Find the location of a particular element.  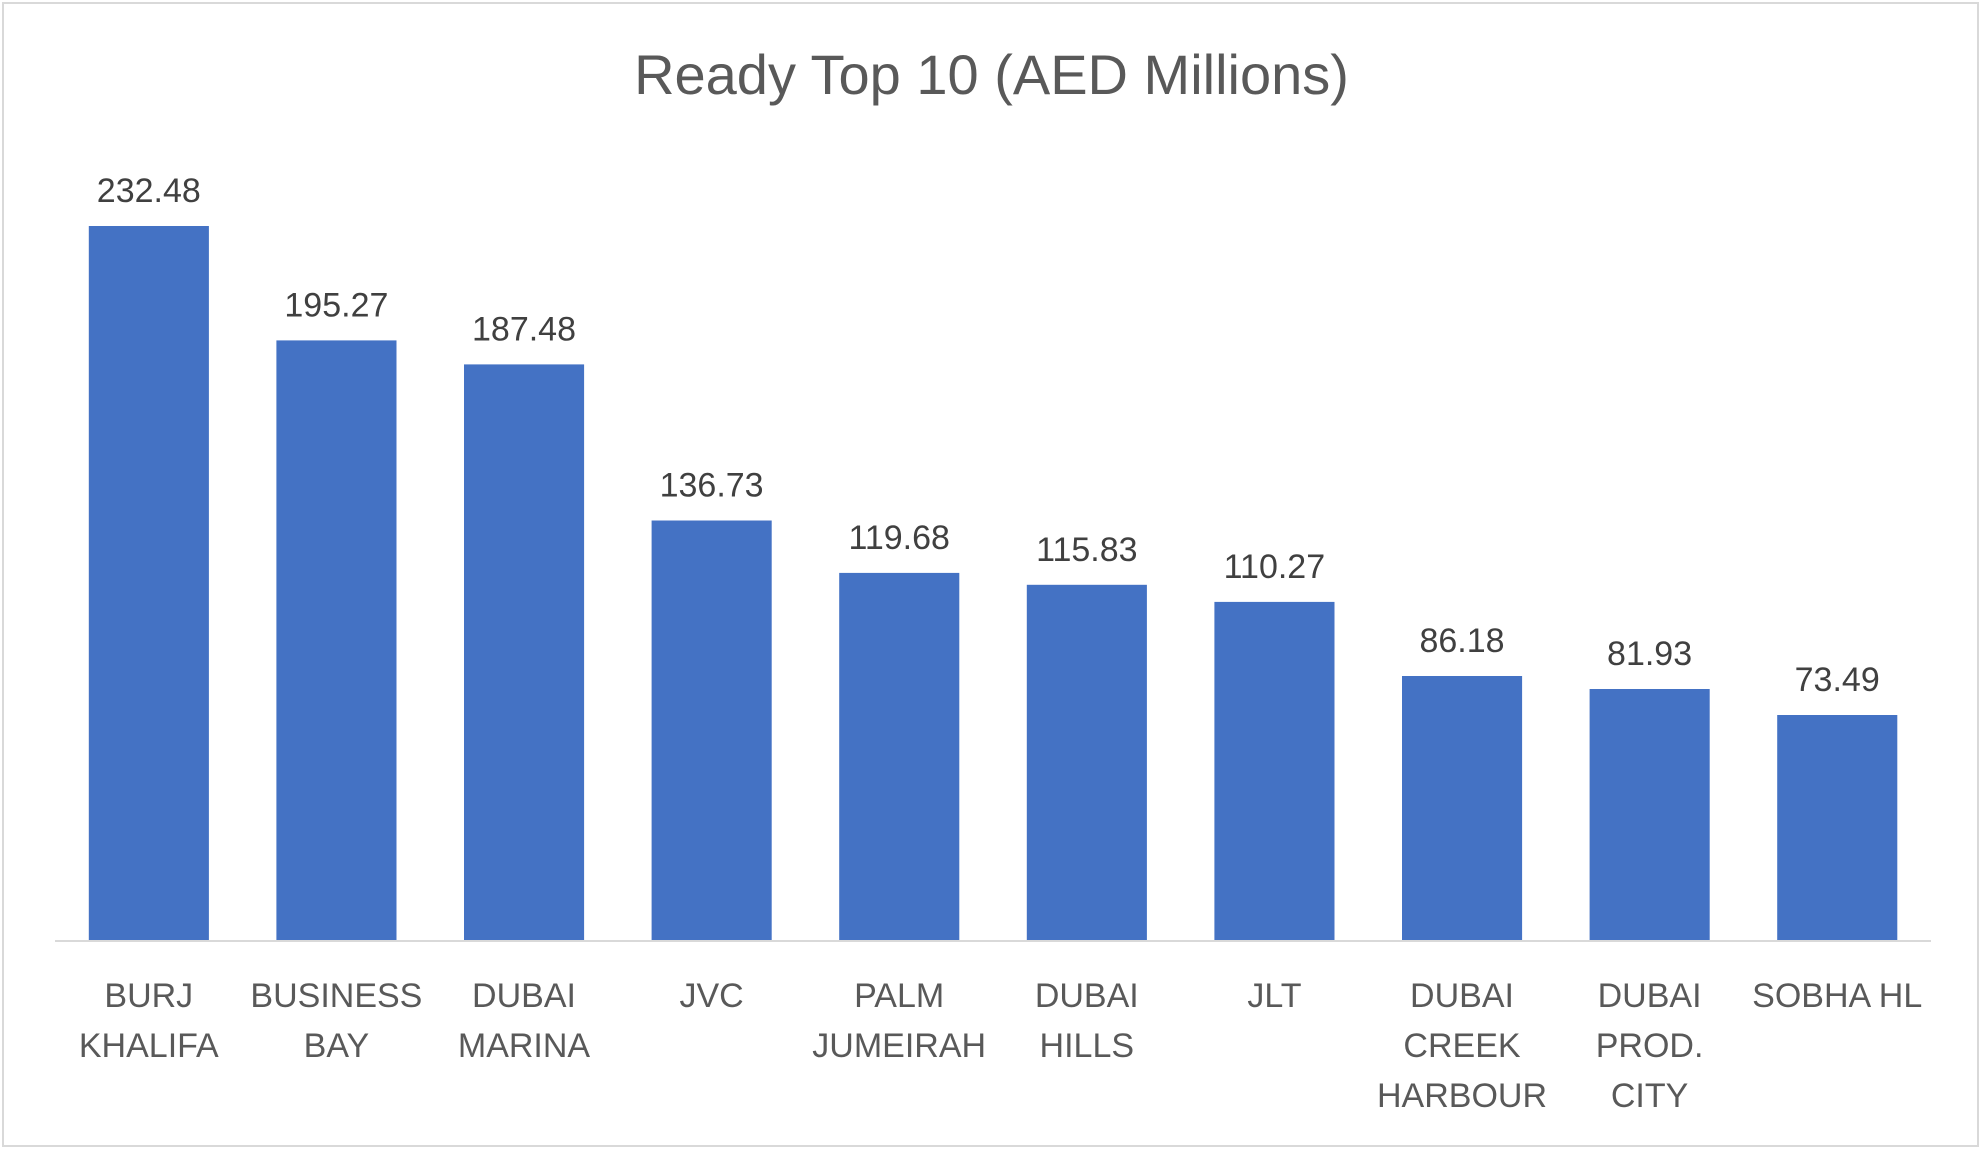

x-tick-label-line: SOBHA HL is located at coordinates (1837, 996).